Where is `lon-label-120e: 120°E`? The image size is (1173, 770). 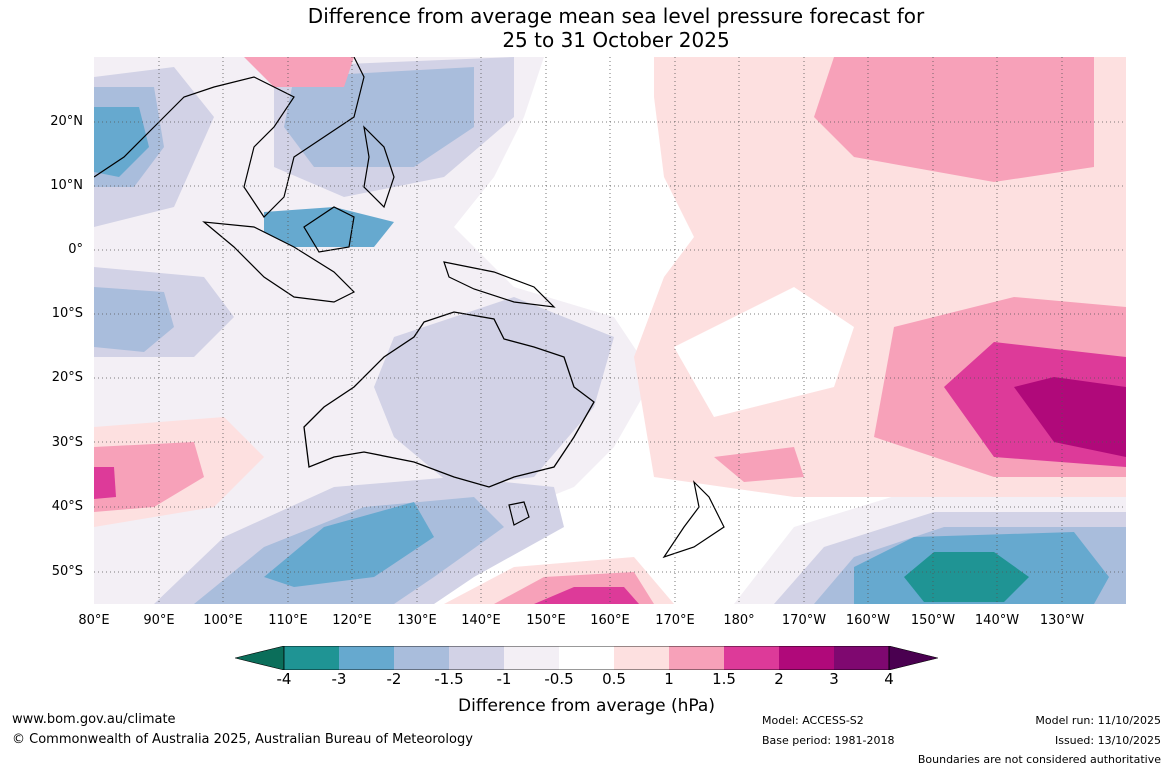
lon-label-120e: 120°E is located at coordinates (352, 620).